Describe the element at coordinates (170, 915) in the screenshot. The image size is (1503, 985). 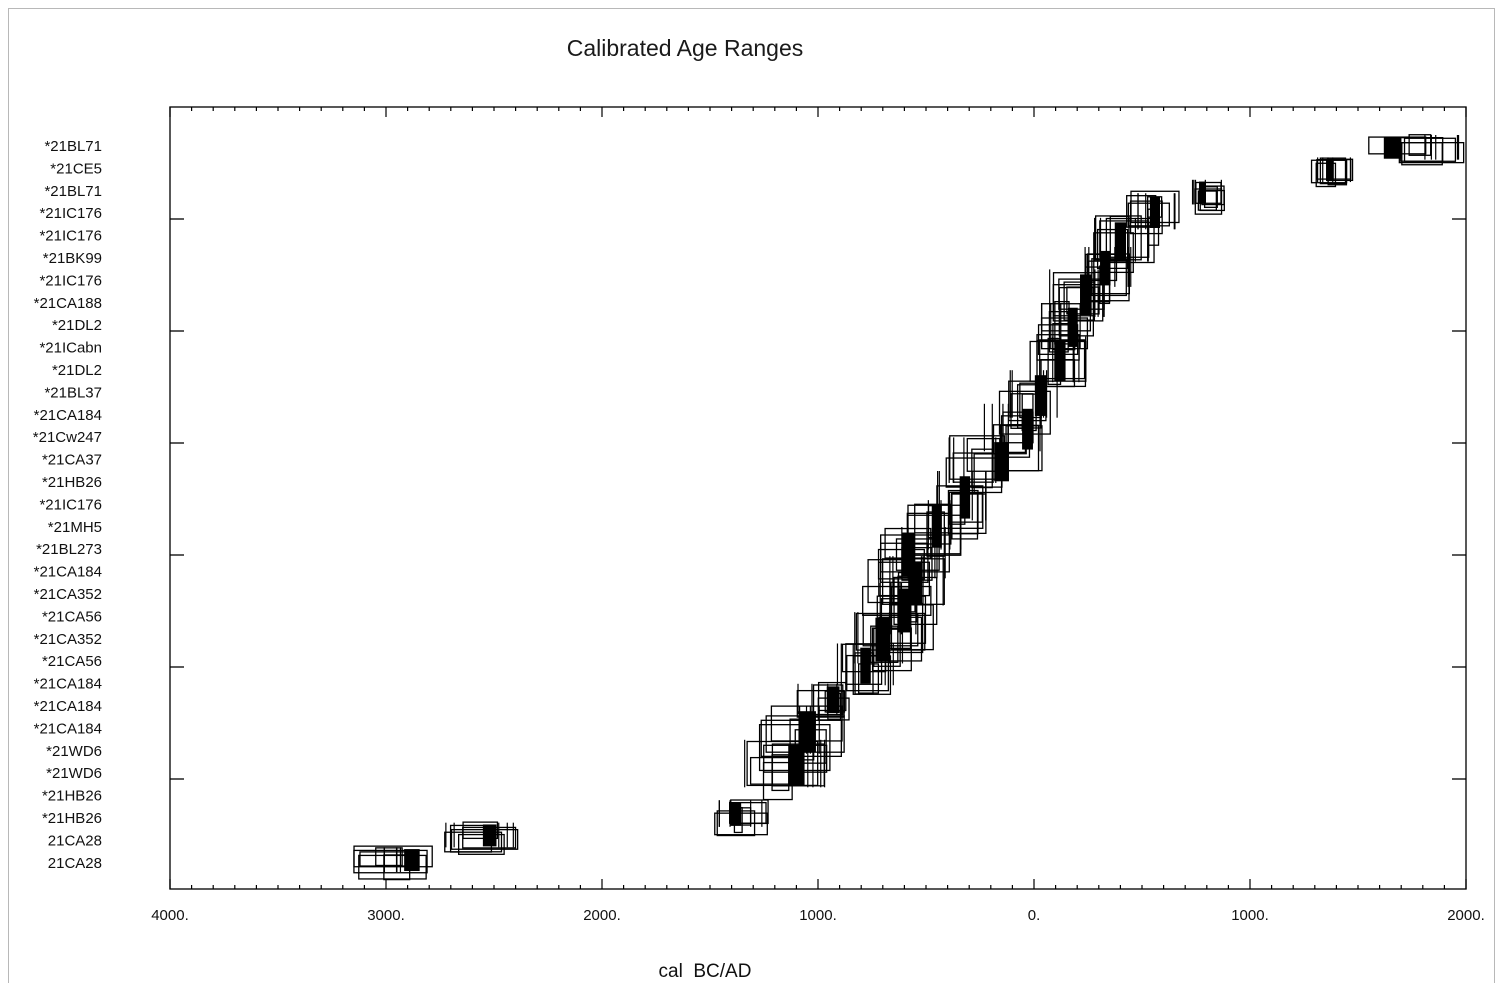
I see `x-tick-label: 4000.` at that location.